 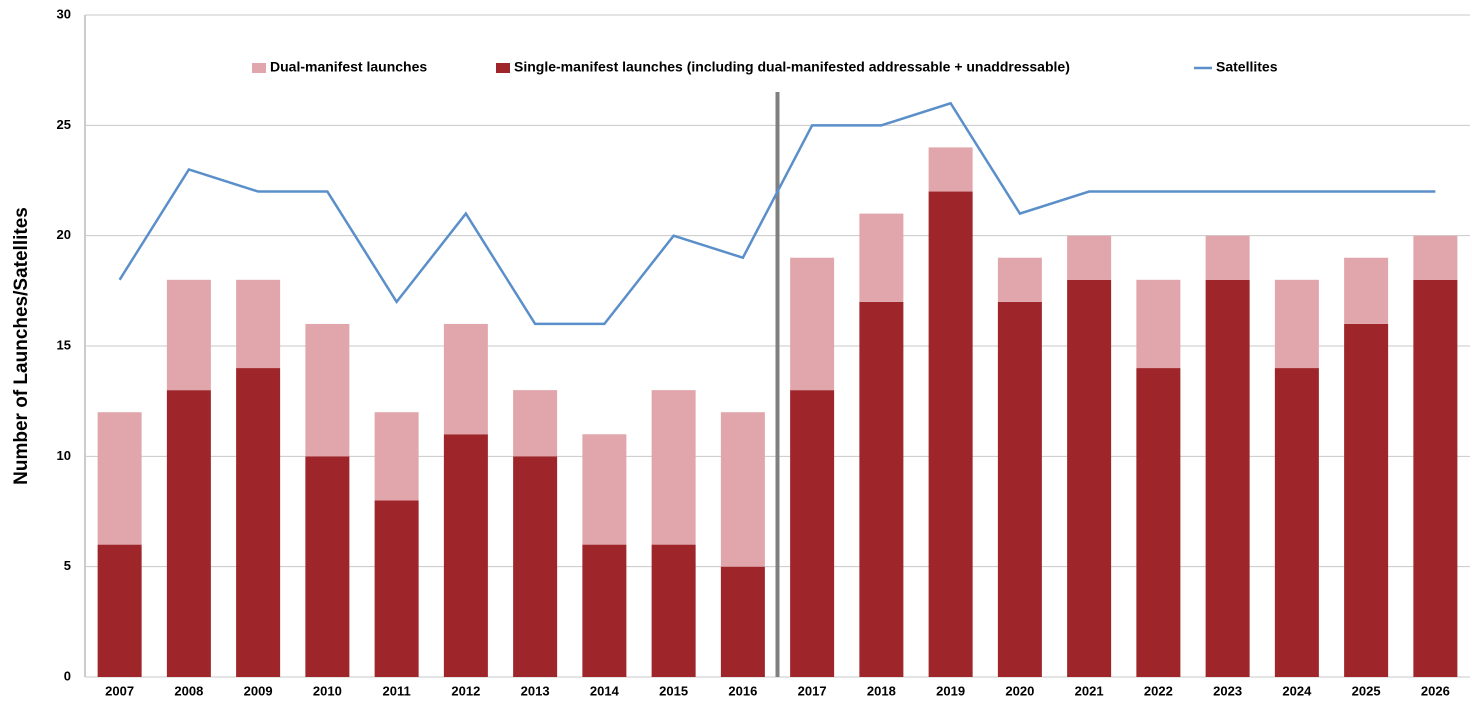 What do you see at coordinates (348, 67) in the screenshot?
I see `legend-label: Dual-manifest launches` at bounding box center [348, 67].